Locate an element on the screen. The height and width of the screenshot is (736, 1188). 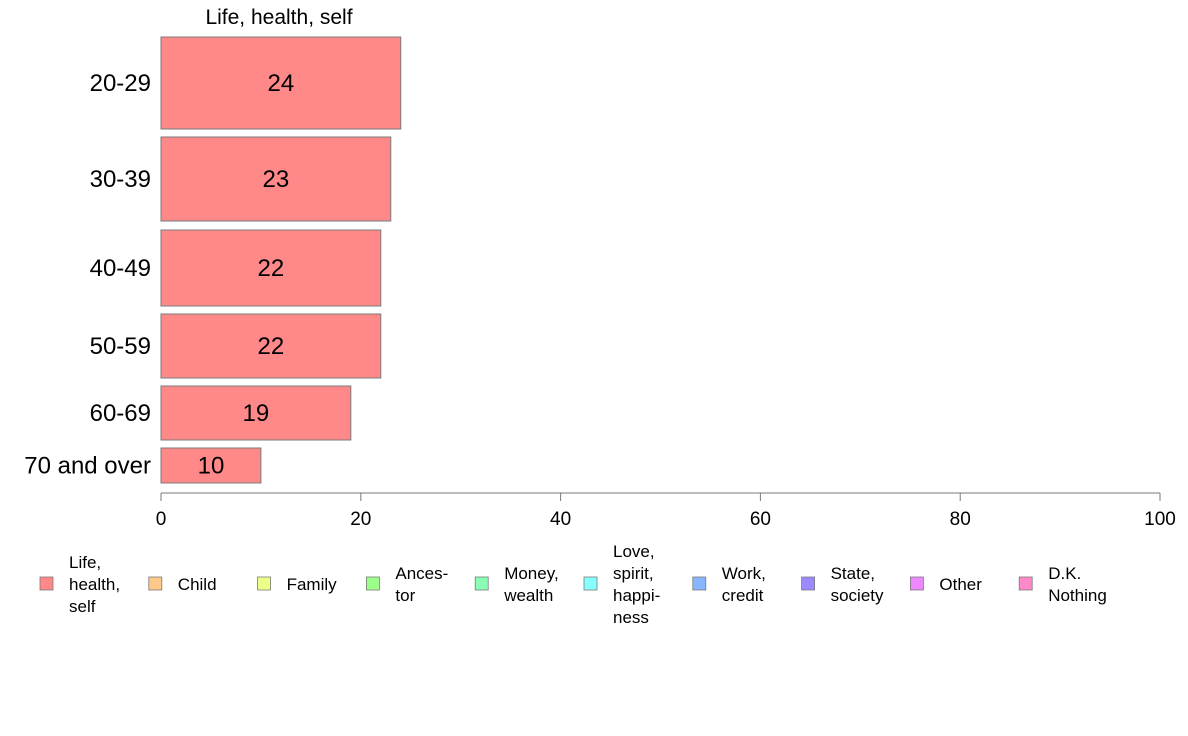
series-title: Life, health, self is located at coordinates (278, 17).